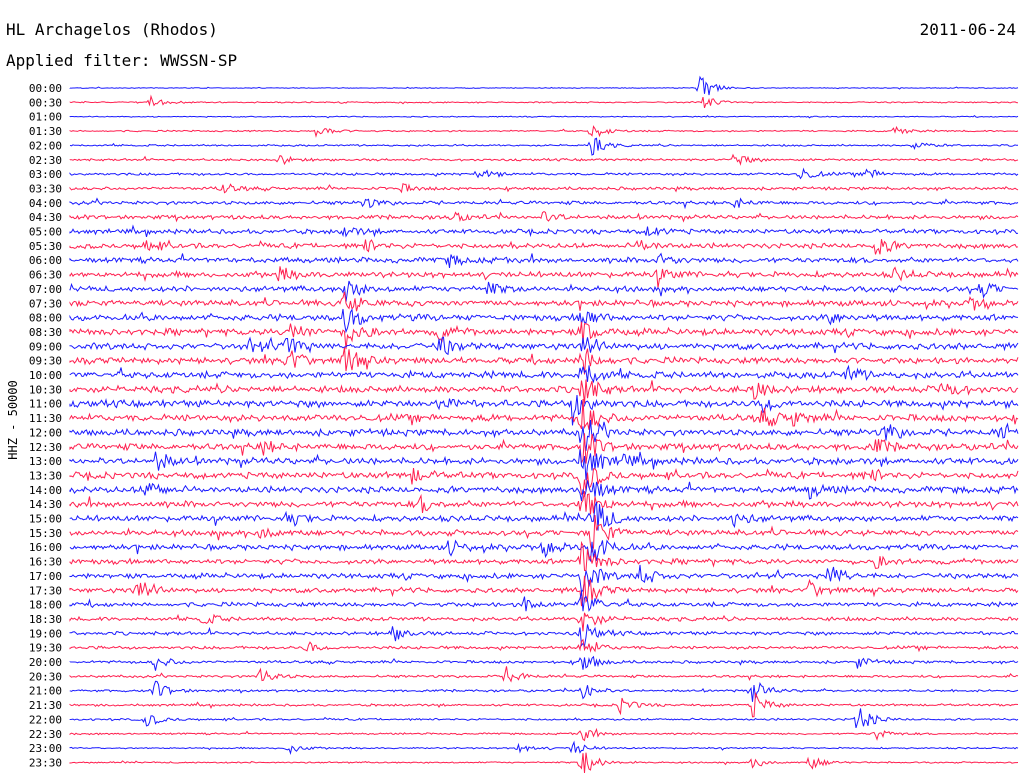 This screenshot has height=780, width=1024. I want to click on time-tick-label: 18:00, so click(45, 605).